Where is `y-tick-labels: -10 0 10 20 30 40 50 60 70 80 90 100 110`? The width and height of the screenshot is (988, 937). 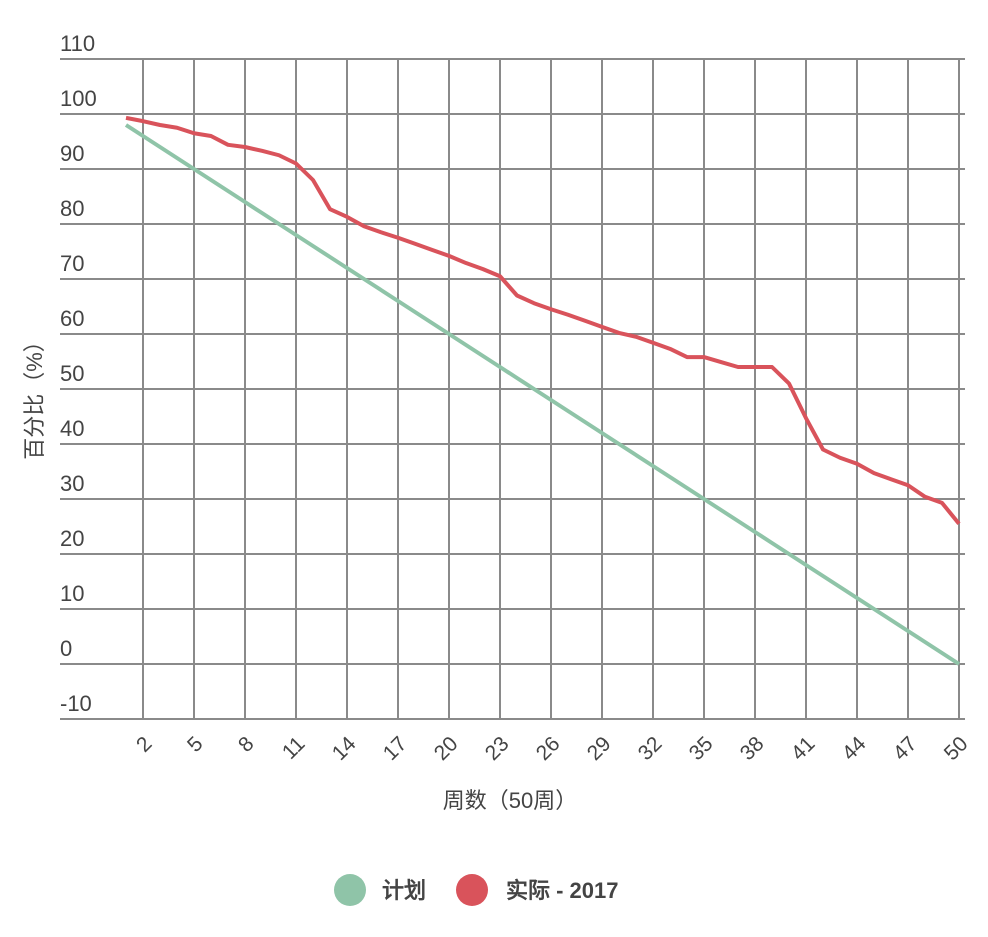 y-tick-labels: -10 0 10 20 30 40 50 60 70 80 90 100 110 is located at coordinates (78, 373).